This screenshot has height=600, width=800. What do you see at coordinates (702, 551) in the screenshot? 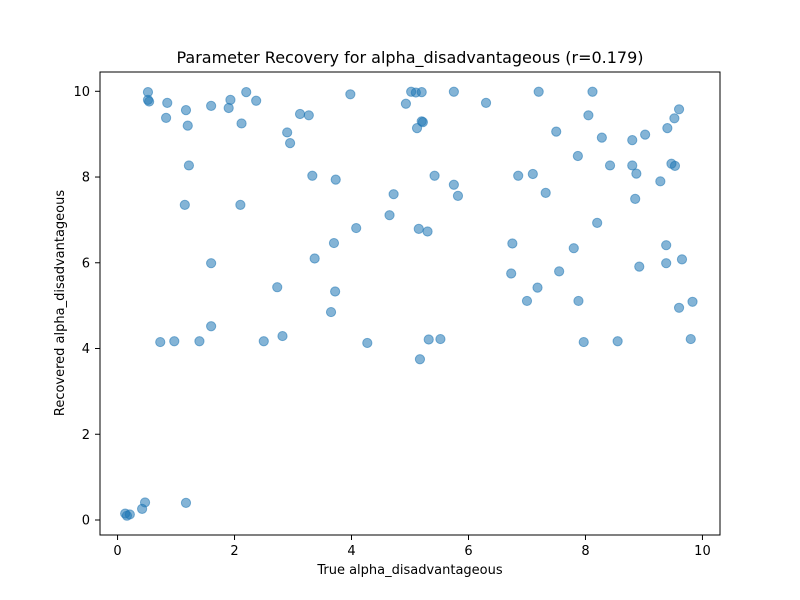
I see `x-tick-label: 10` at bounding box center [702, 551].